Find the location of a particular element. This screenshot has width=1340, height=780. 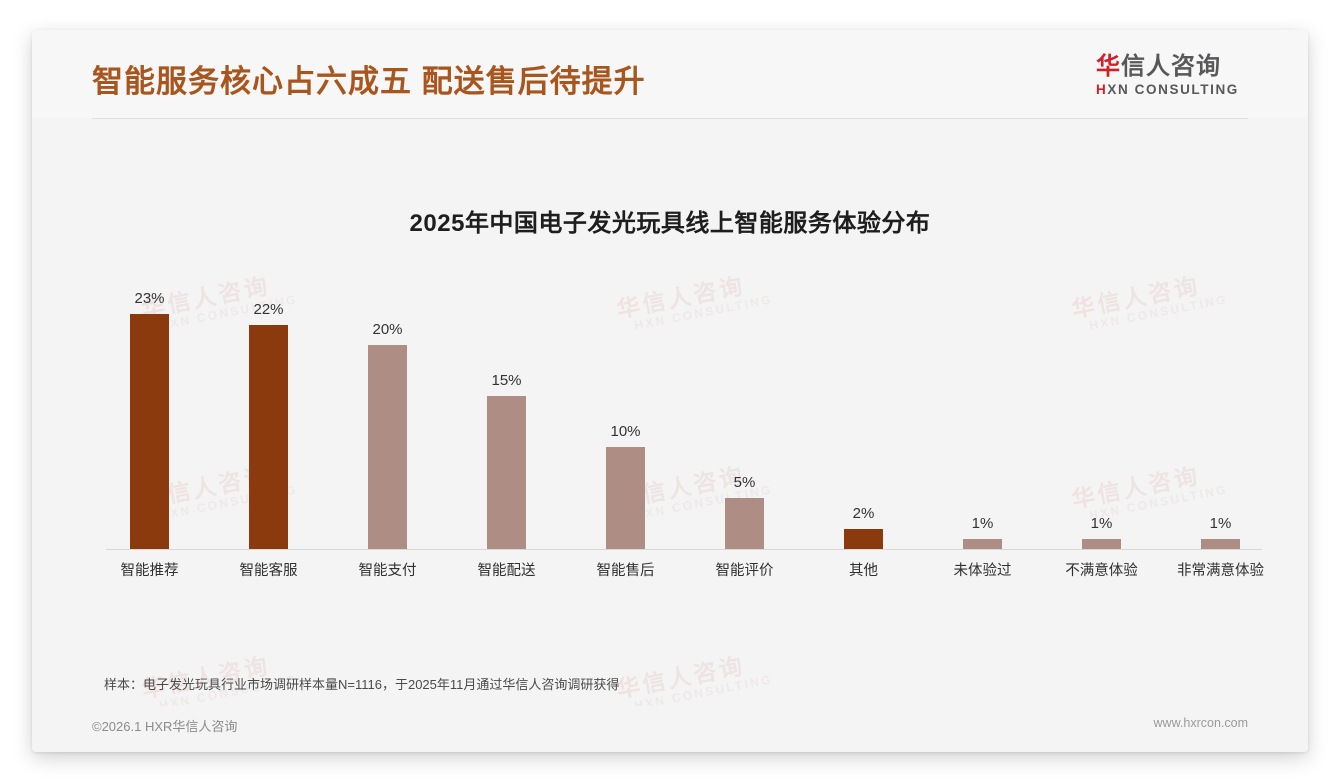

slide-footer: ©2026.1 HXR华信人咨询 www.hxrcon.com is located at coordinates (670, 729).